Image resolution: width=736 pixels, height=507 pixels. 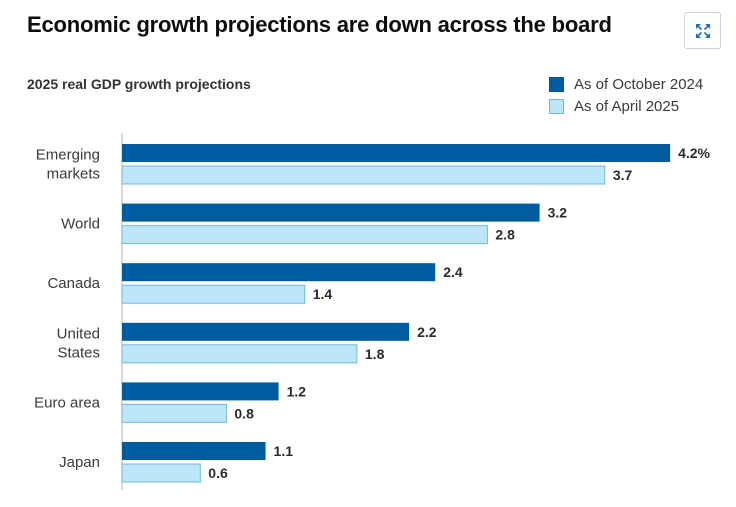 What do you see at coordinates (505, 235) in the screenshot?
I see `data-label-world-as-of-april-2025: 2.8` at bounding box center [505, 235].